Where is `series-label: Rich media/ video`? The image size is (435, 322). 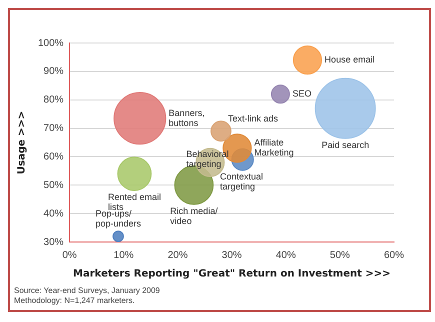 series-label: Rich media/ video is located at coordinates (194, 216).